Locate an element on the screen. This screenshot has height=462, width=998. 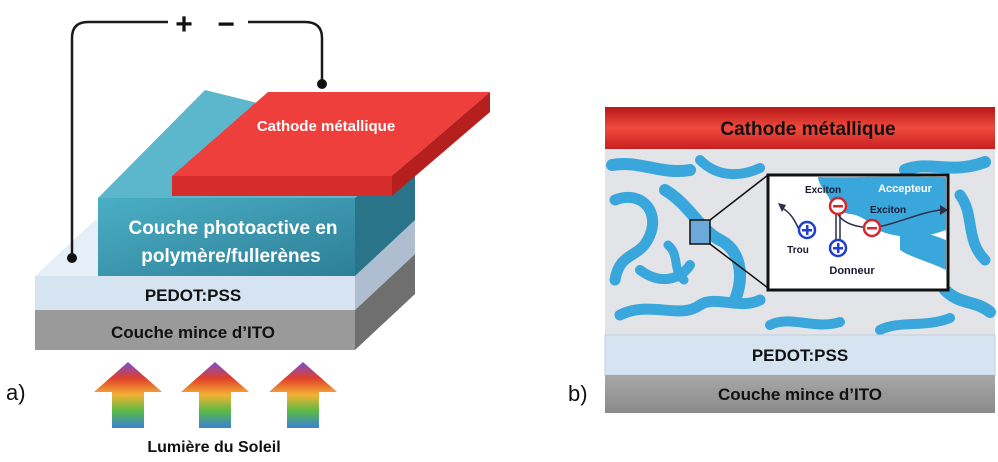
light-label: Lumière du Soleil is located at coordinates (213, 447).